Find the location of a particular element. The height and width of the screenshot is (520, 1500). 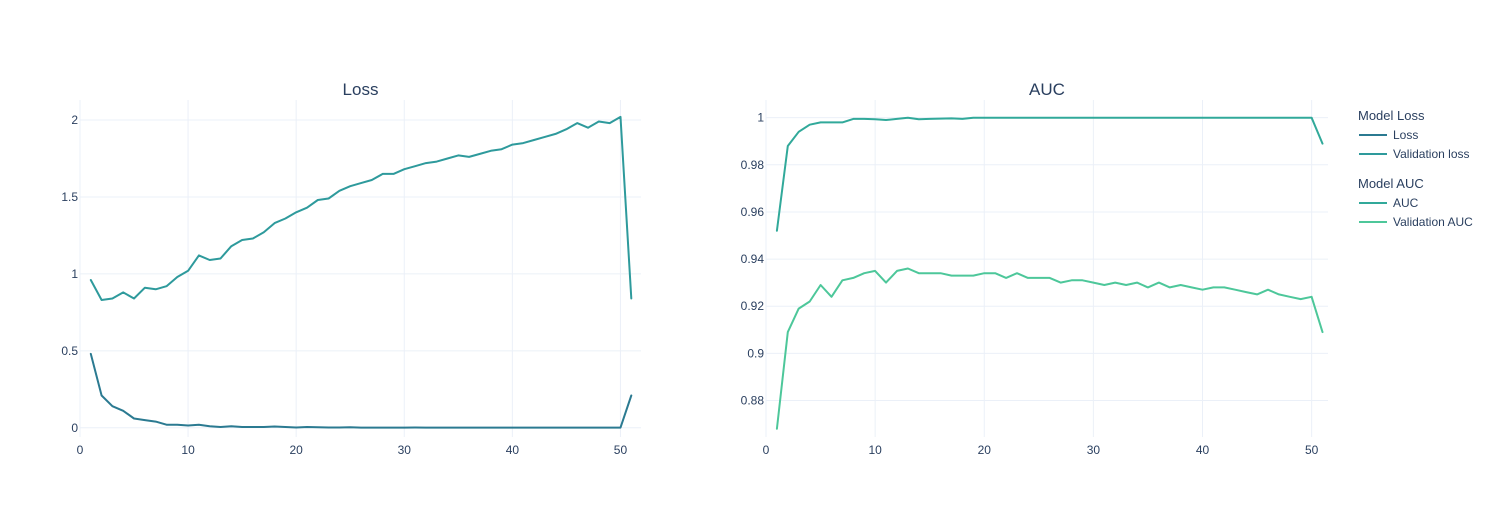

auc-chart-title: AUC is located at coordinates (1047, 89).